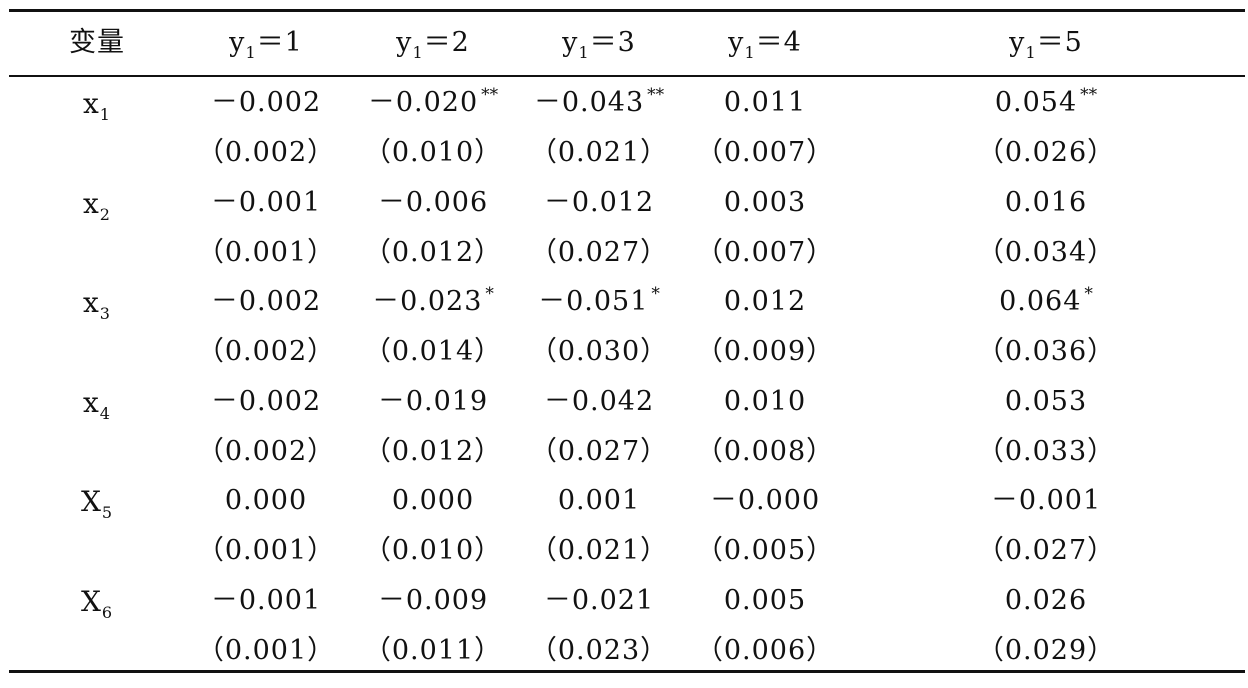 This screenshot has height=688, width=1248. I want to click on header-rule, so click(627, 76).